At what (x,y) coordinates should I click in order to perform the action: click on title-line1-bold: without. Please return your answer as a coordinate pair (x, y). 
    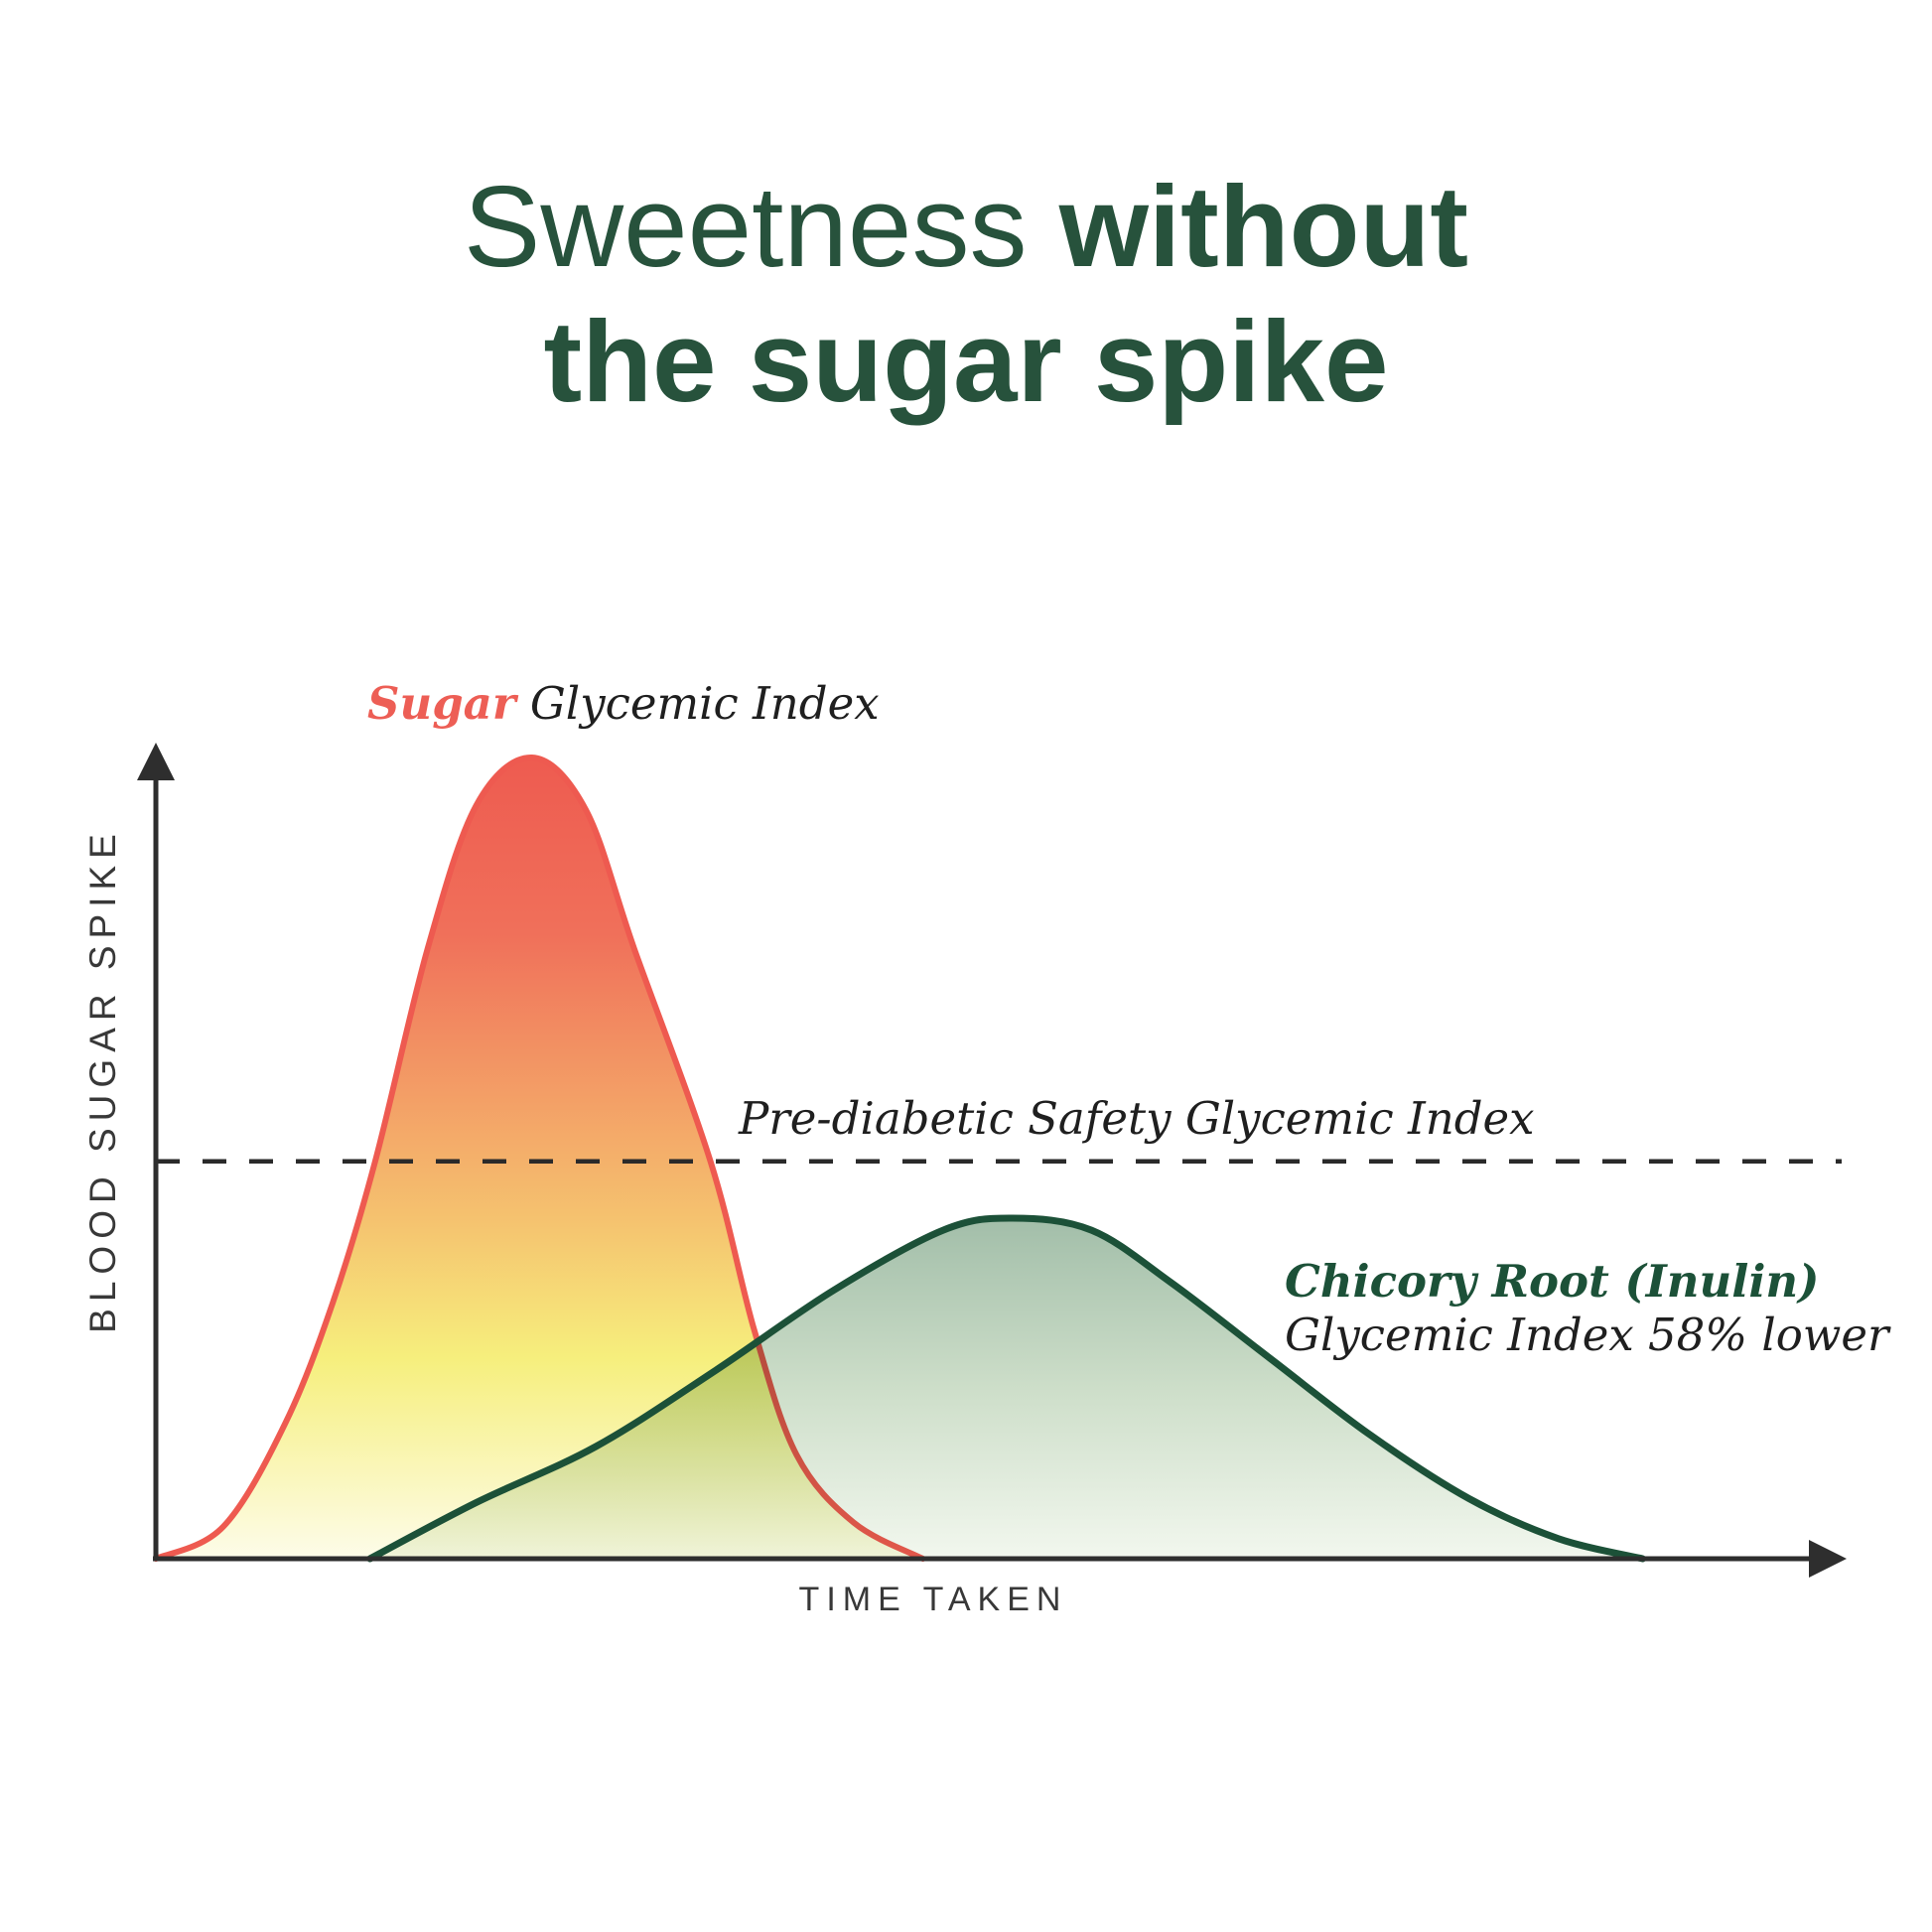
    Looking at the image, I should click on (1263, 227).